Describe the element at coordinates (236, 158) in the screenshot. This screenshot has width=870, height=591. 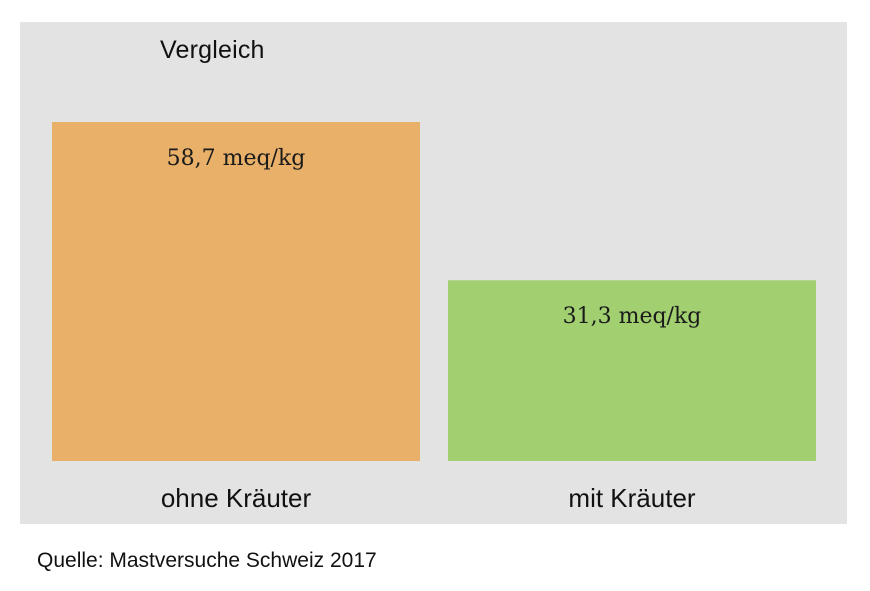
I see `bar-value-label-1: 58,7 meq/kg` at that location.